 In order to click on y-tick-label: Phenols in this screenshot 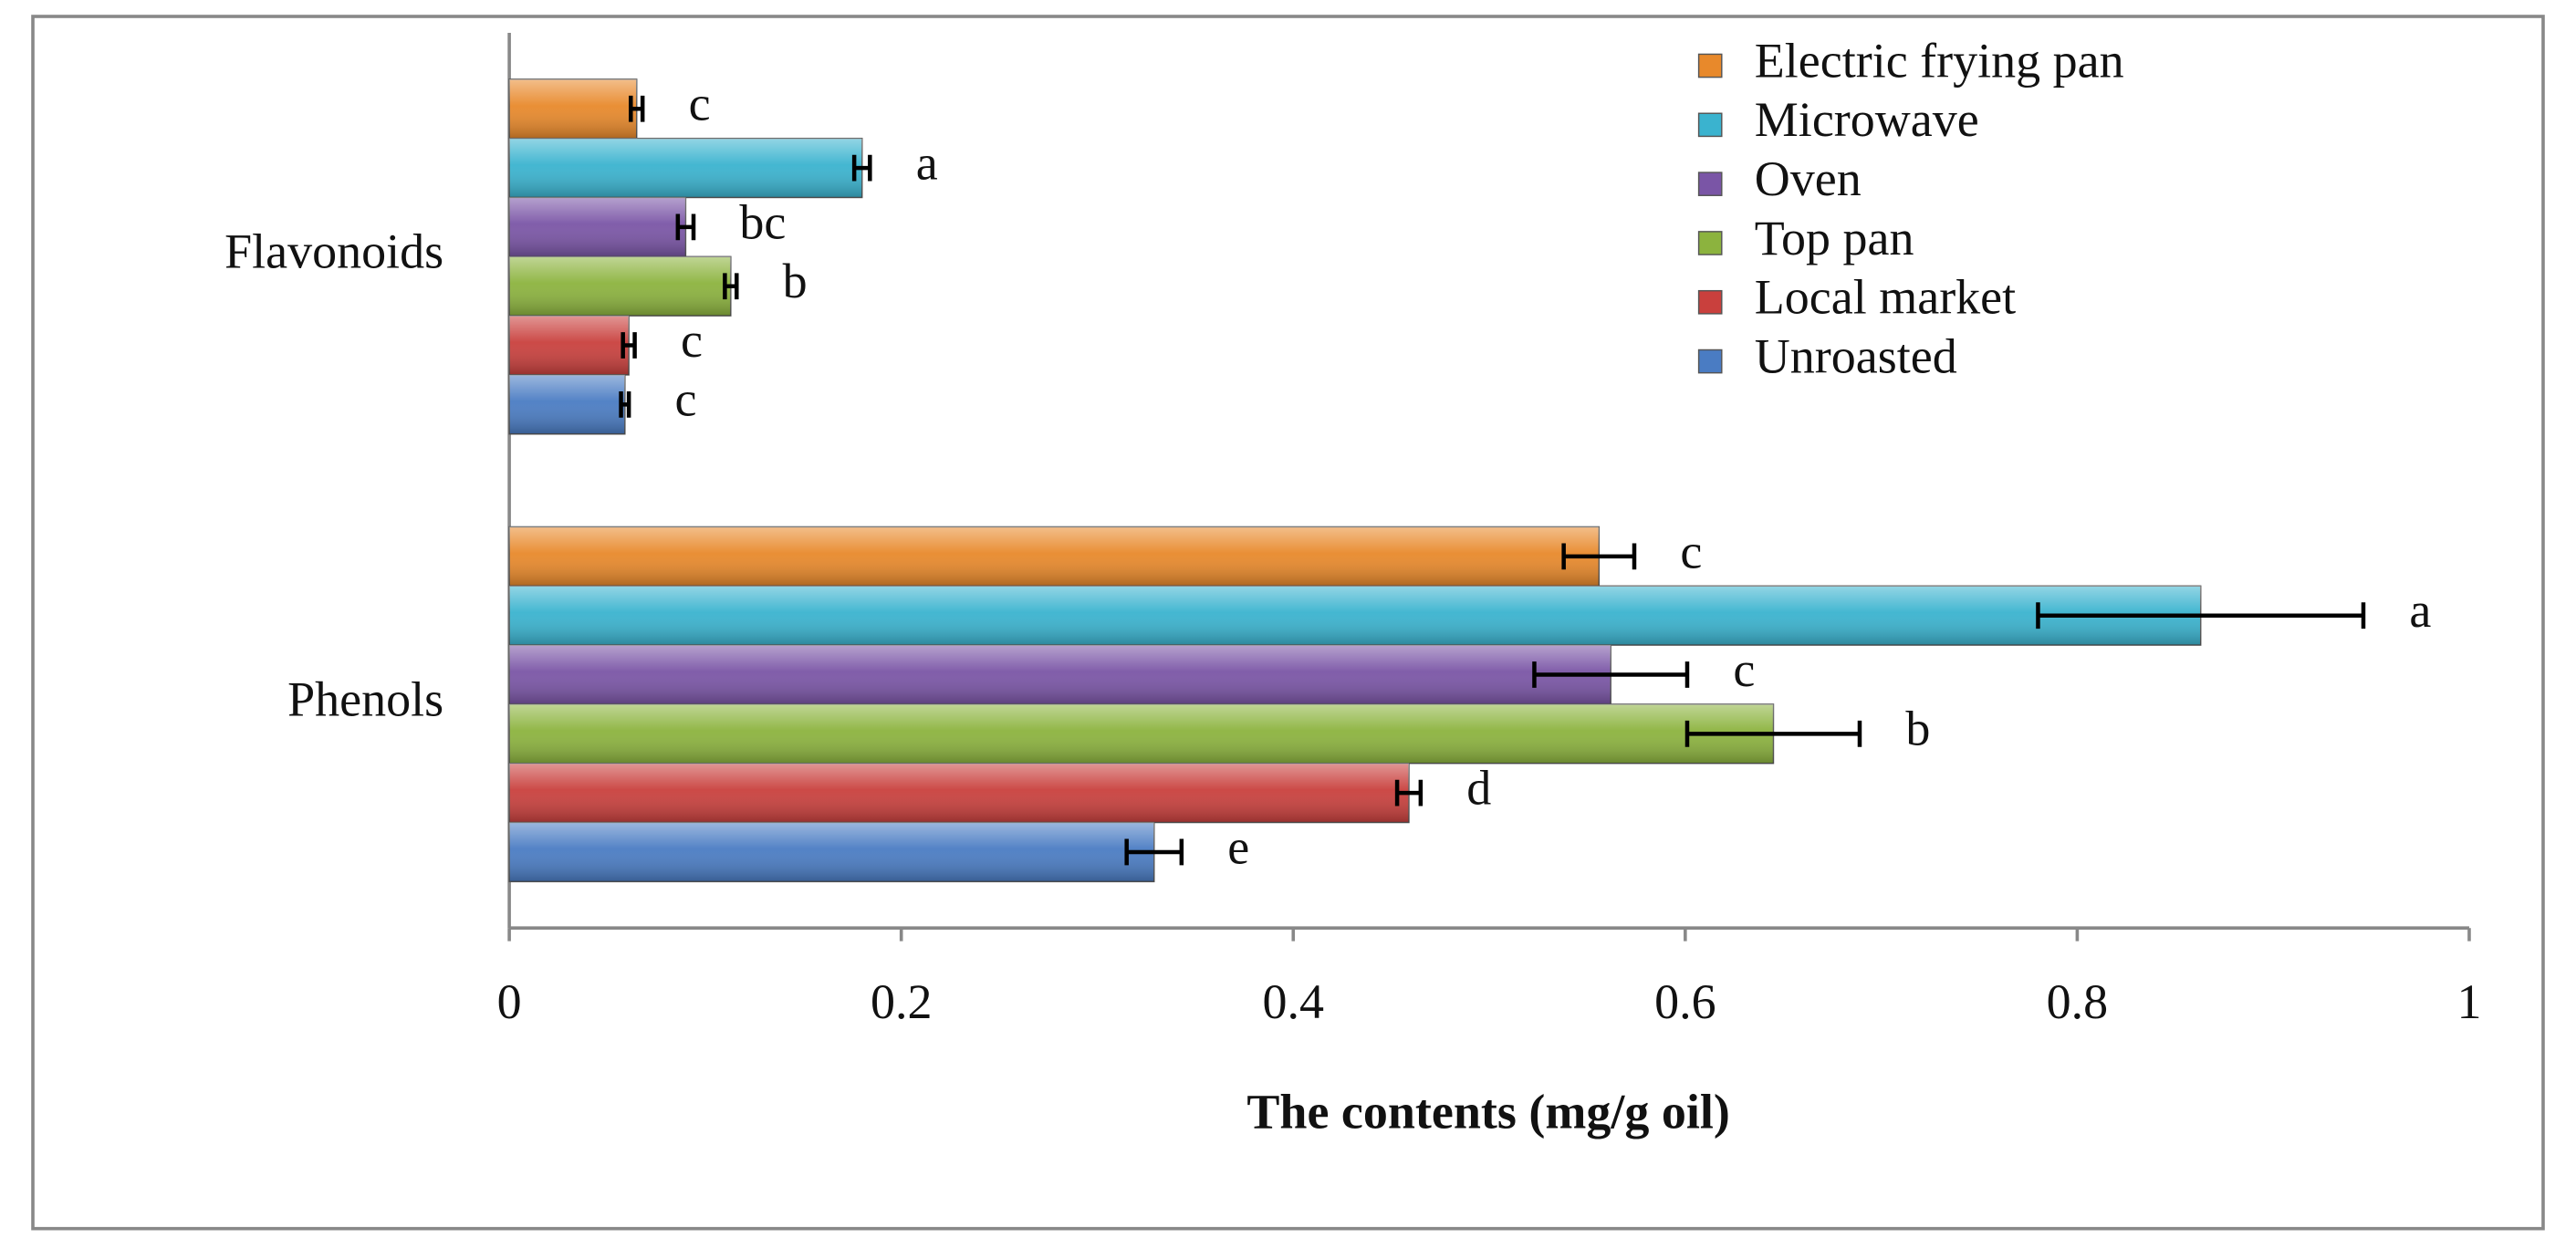, I will do `click(365, 698)`.